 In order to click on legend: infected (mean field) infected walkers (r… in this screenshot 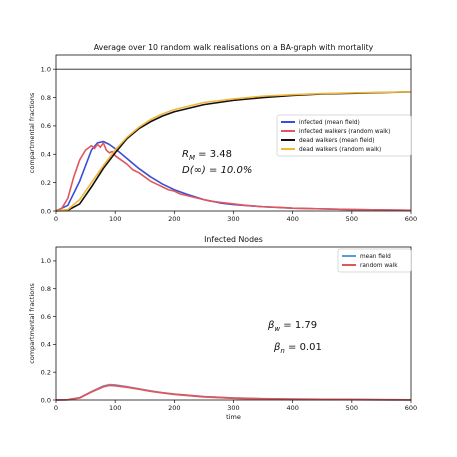, I will do `click(344, 135)`.